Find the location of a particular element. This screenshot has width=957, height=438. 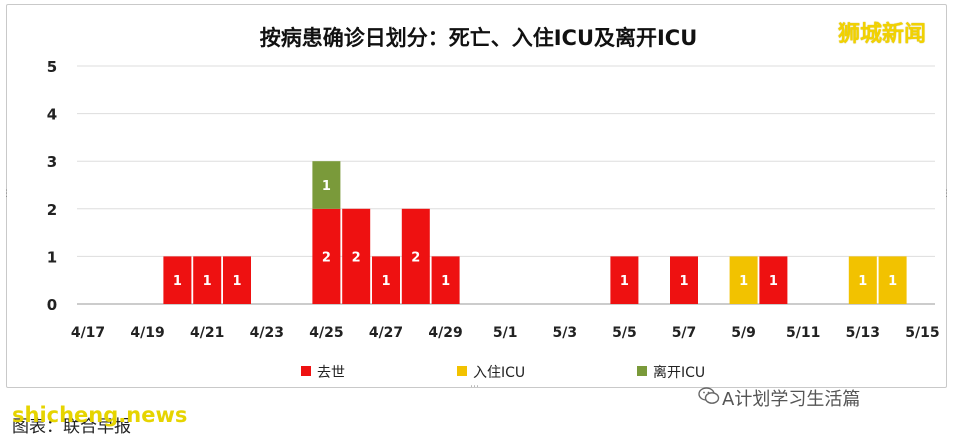

site-watermark: shicheng.news is located at coordinates (100, 415).